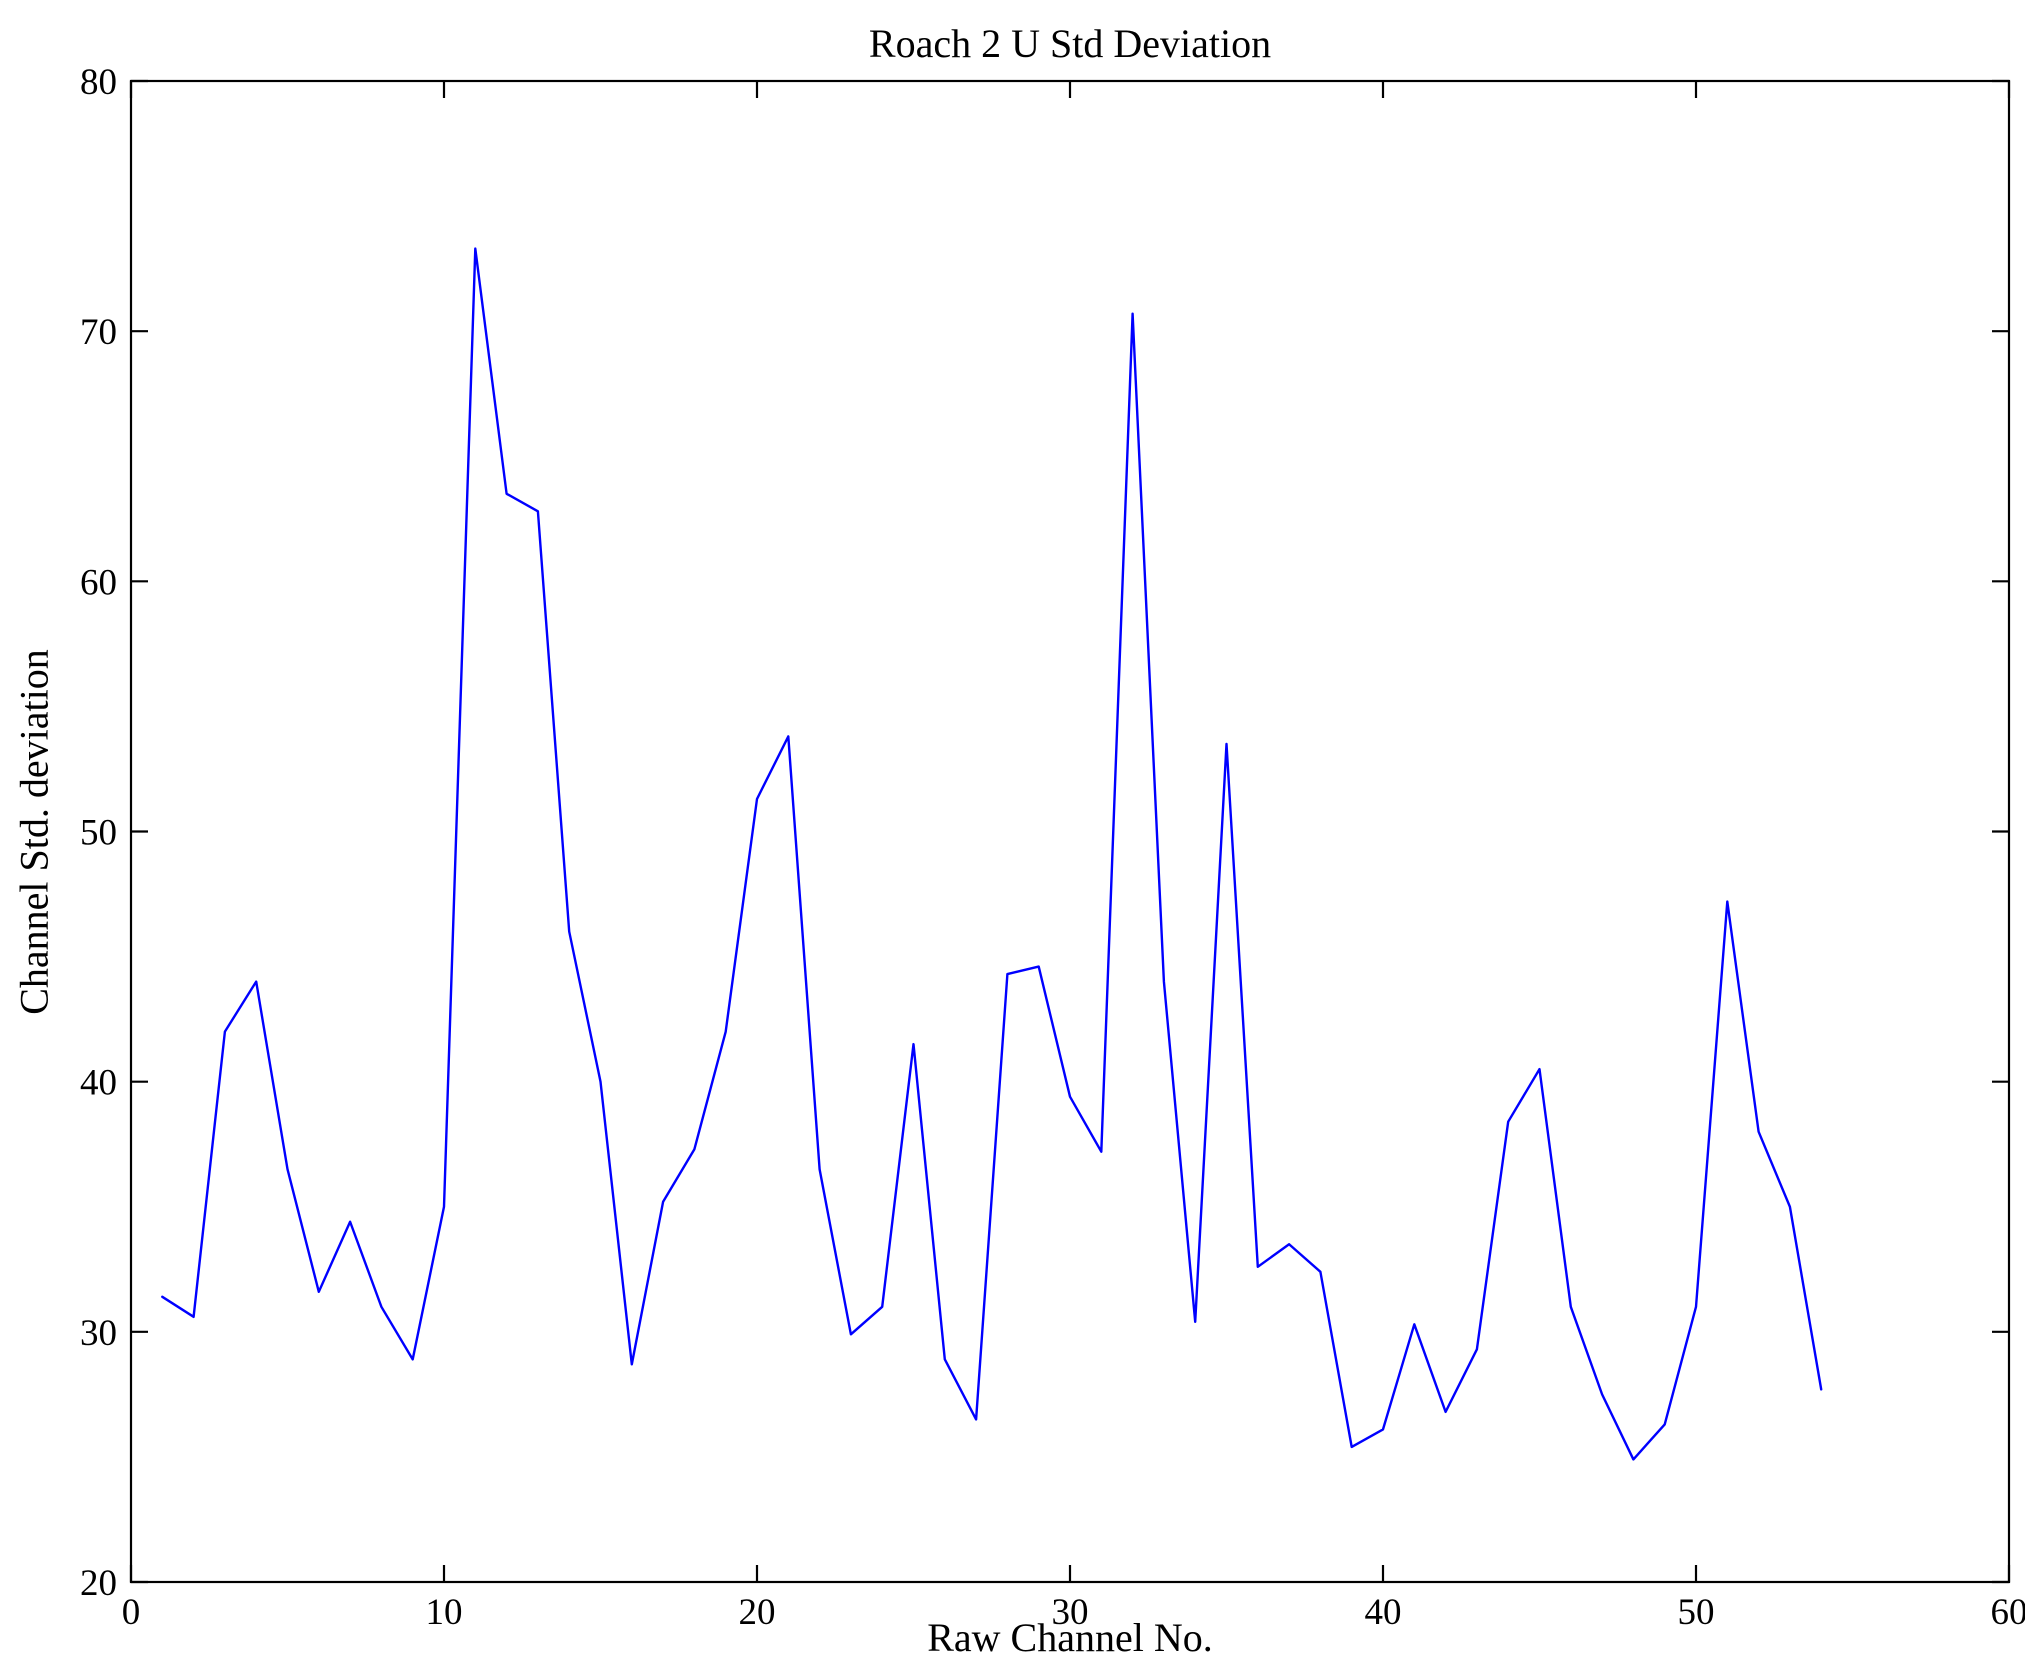  I want to click on x-tick-label: 50, so click(1696, 1612).